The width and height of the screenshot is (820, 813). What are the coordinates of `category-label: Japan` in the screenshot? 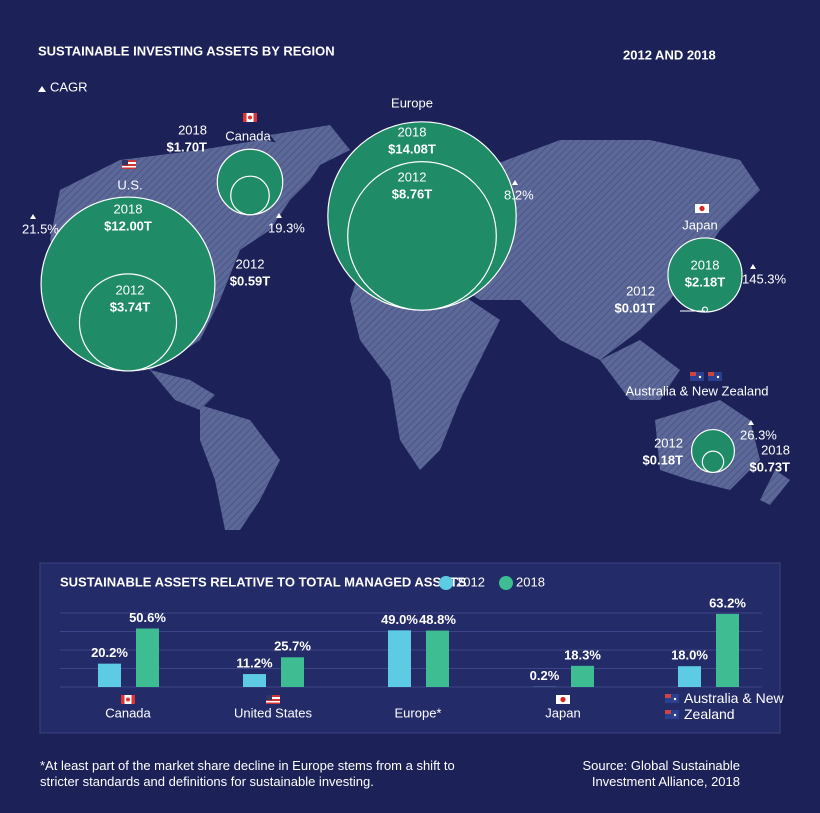 It's located at (562, 712).